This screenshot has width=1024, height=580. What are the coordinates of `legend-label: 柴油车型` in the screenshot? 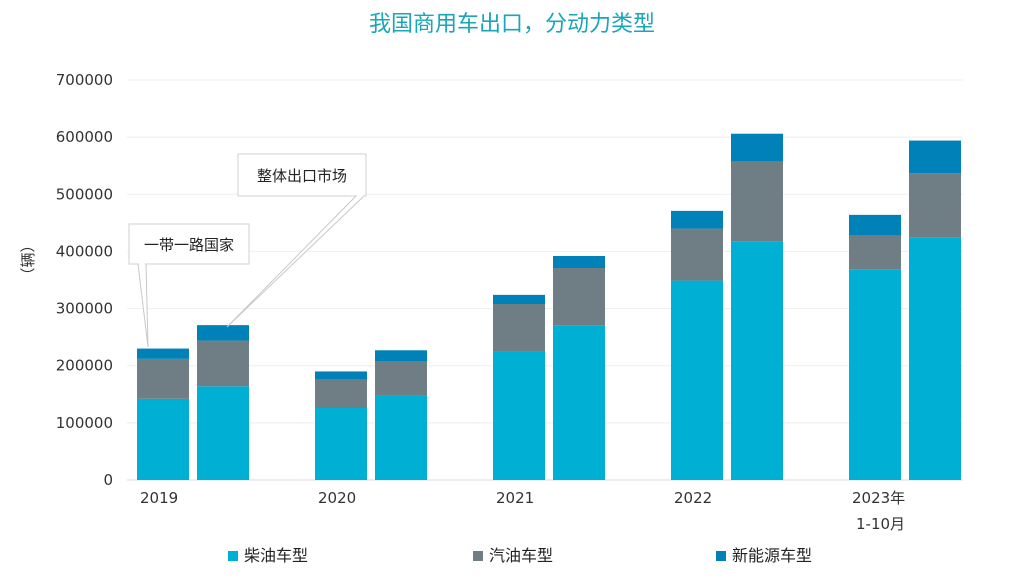 It's located at (276, 555).